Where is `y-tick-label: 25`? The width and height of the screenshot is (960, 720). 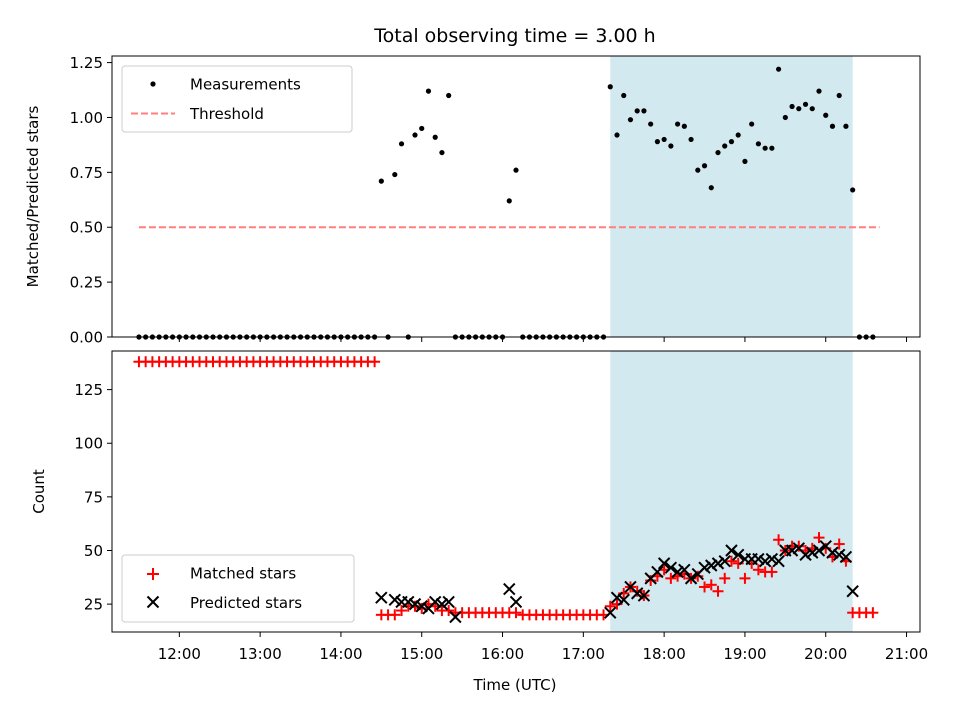 y-tick-label: 25 is located at coordinates (93, 605).